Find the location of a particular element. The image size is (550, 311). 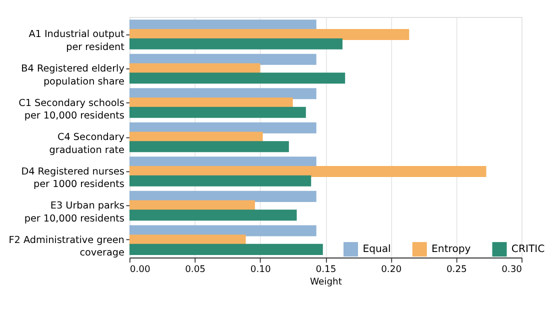

y-tick-label: D4 Registered nurses per 1000 residents is located at coordinates (72, 178).